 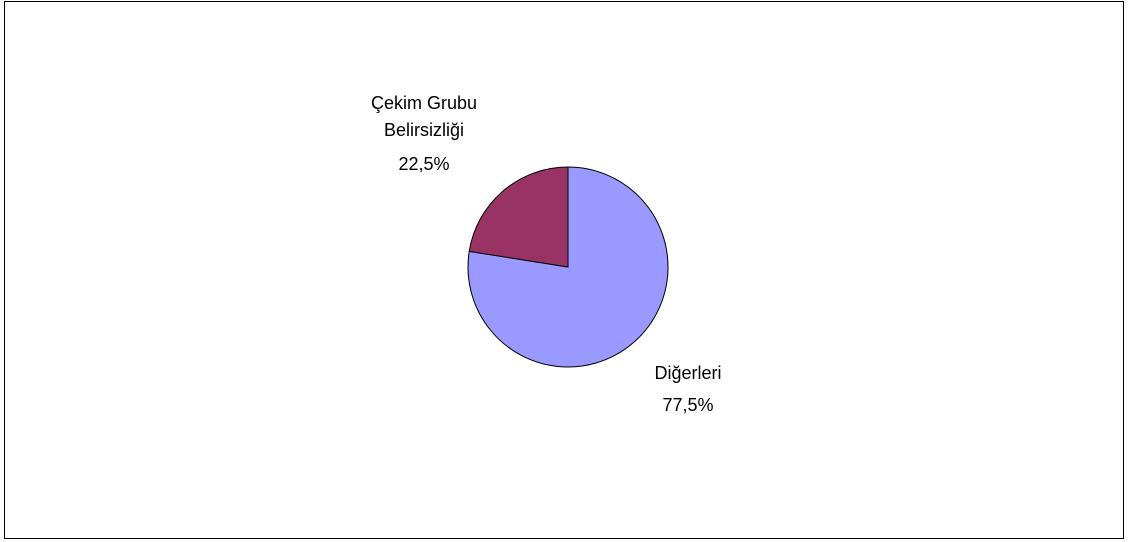 I want to click on pie-slice, so click(x=518, y=217).